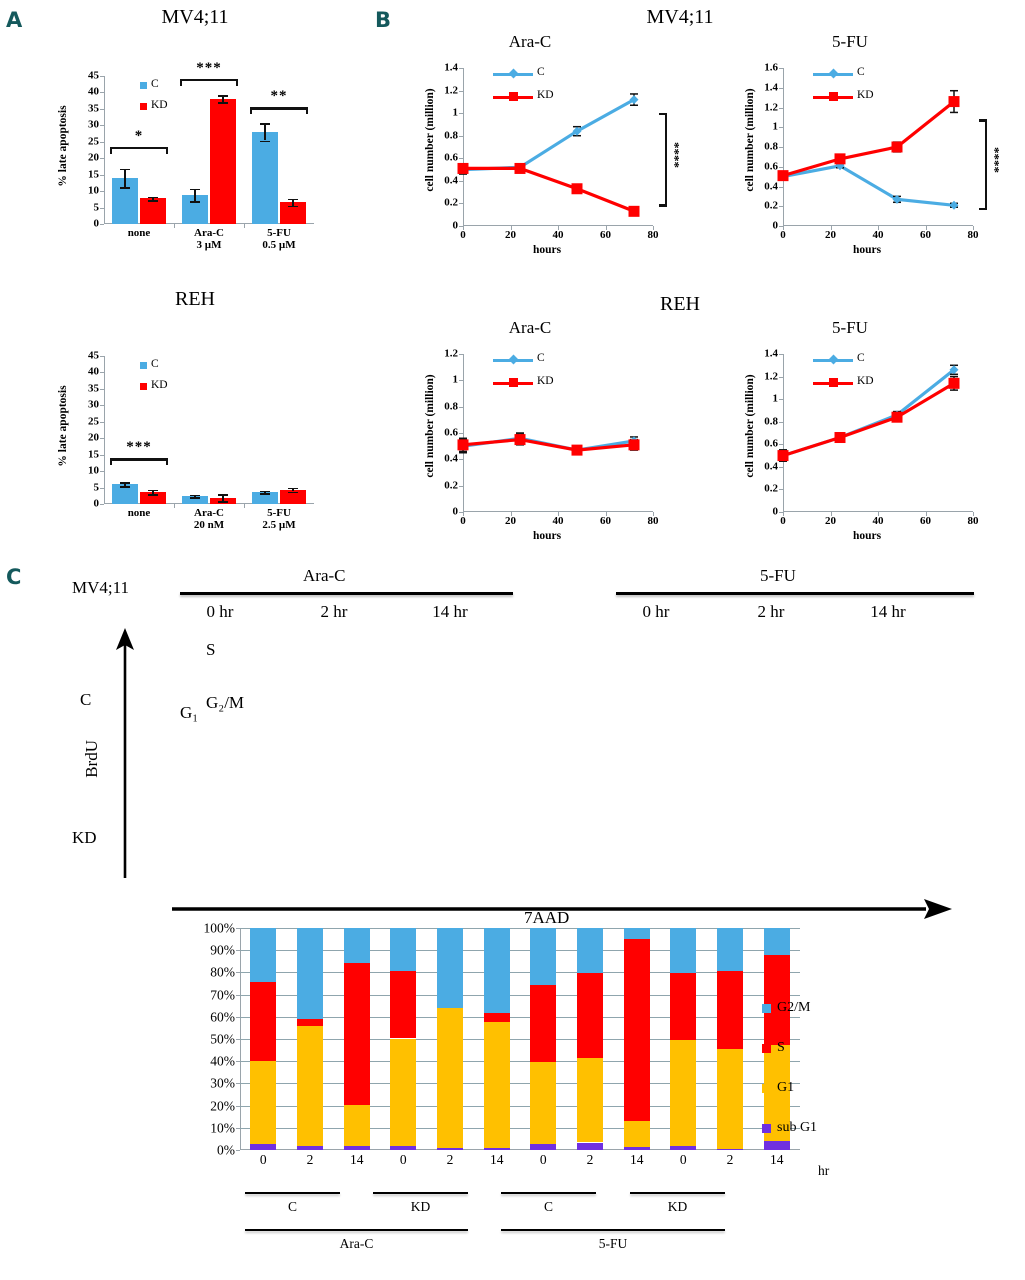 The width and height of the screenshot is (1025, 1280). Describe the element at coordinates (84, 837) in the screenshot. I see `row-label-kd: KD` at that location.